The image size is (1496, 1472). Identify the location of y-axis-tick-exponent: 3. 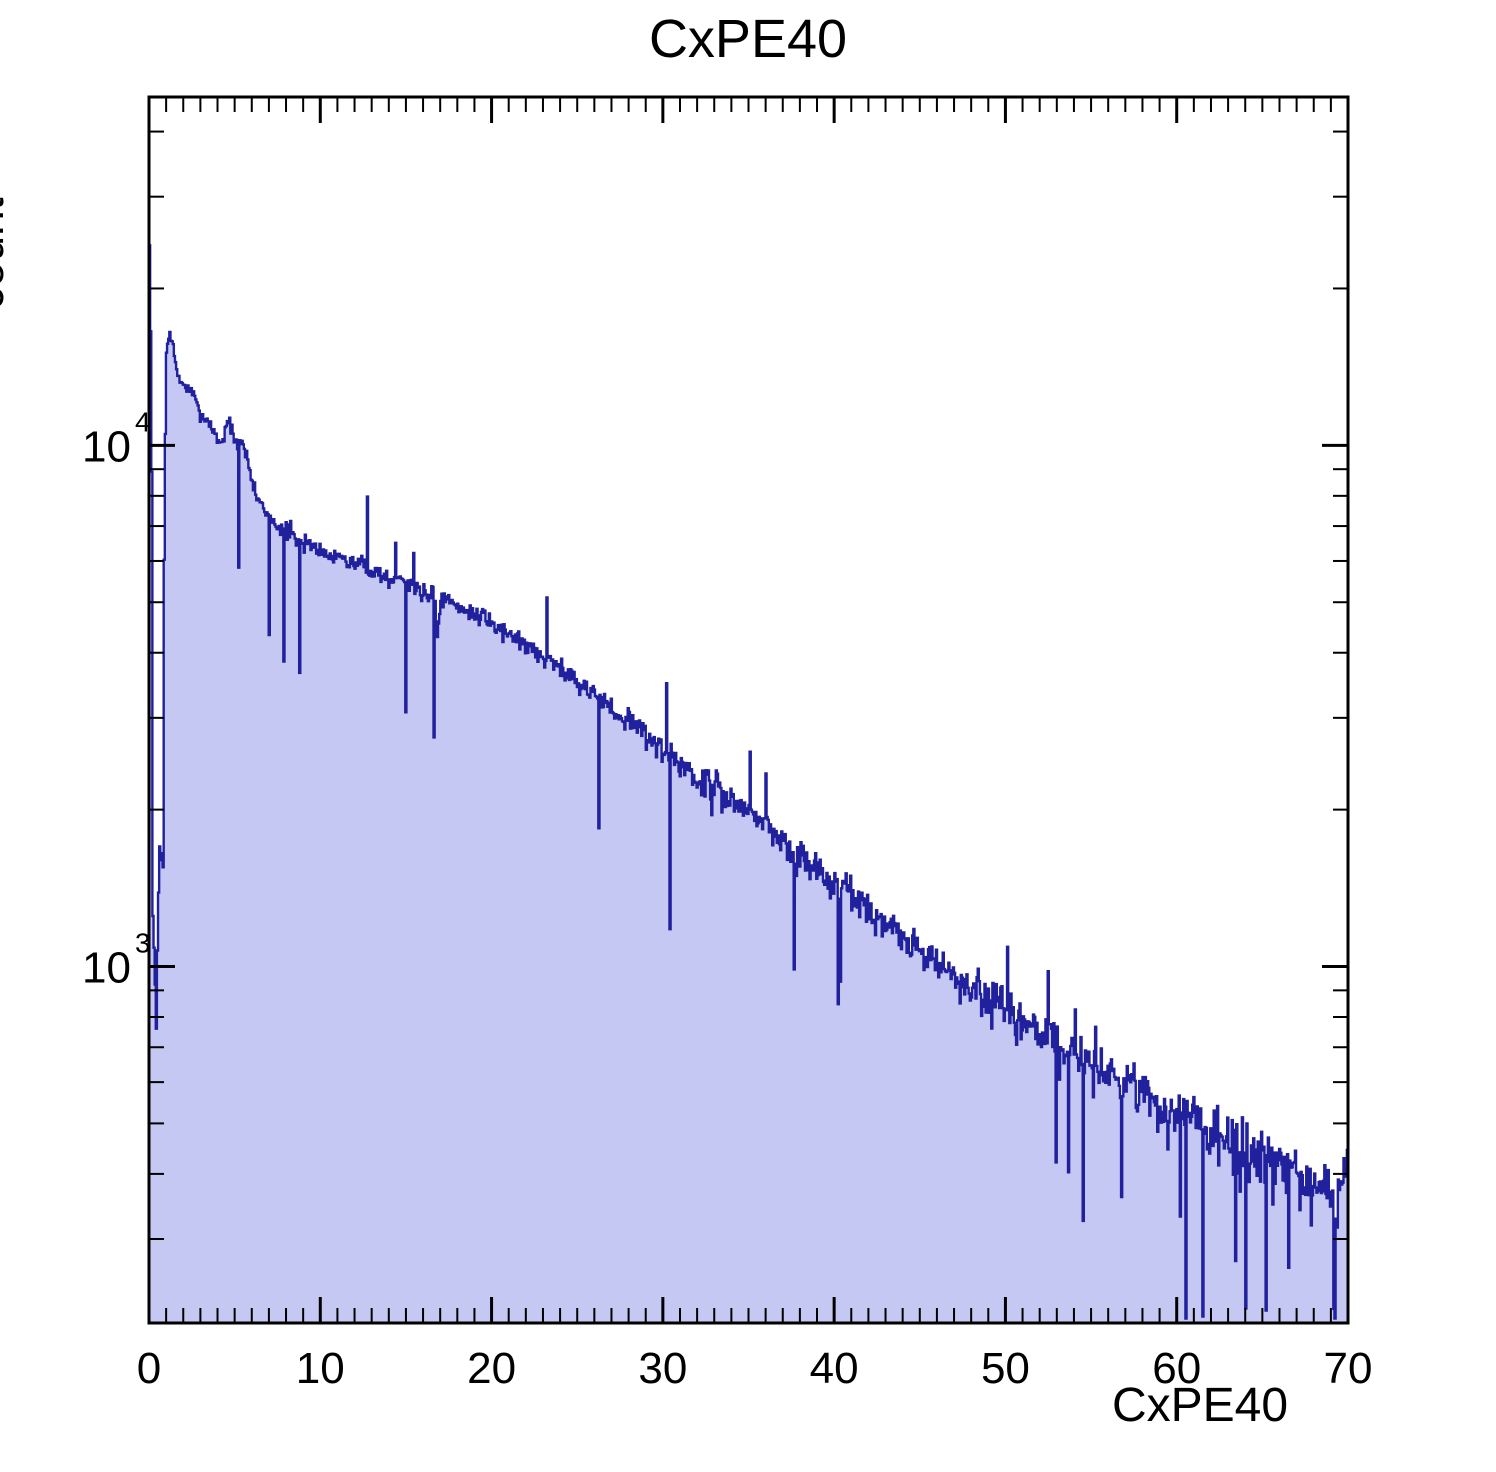
(143, 943).